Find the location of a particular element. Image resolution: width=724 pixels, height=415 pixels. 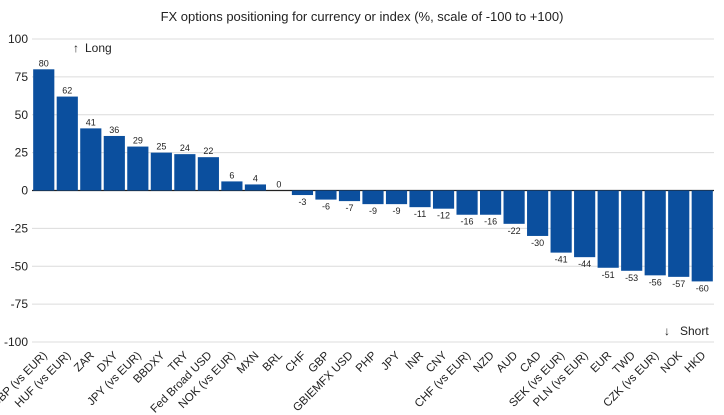

data-label: 80 is located at coordinates (44, 63).